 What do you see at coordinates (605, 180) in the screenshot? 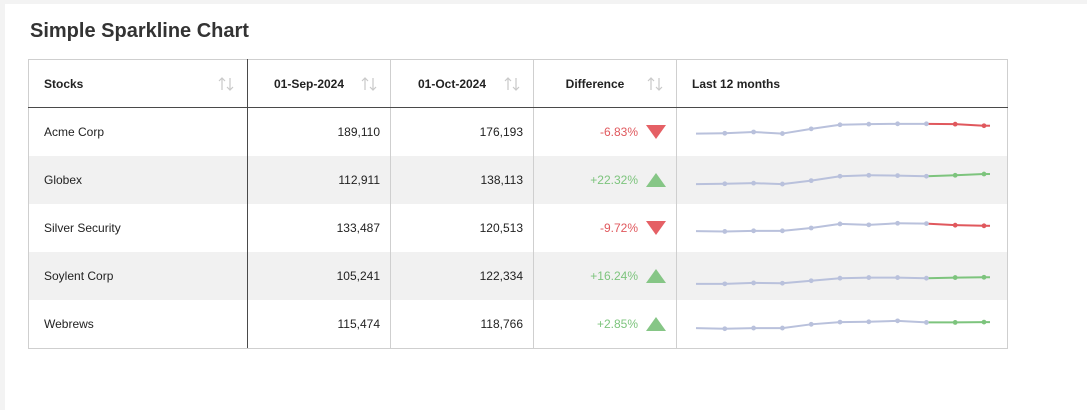
I see `difference-cell: +22.32%` at bounding box center [605, 180].